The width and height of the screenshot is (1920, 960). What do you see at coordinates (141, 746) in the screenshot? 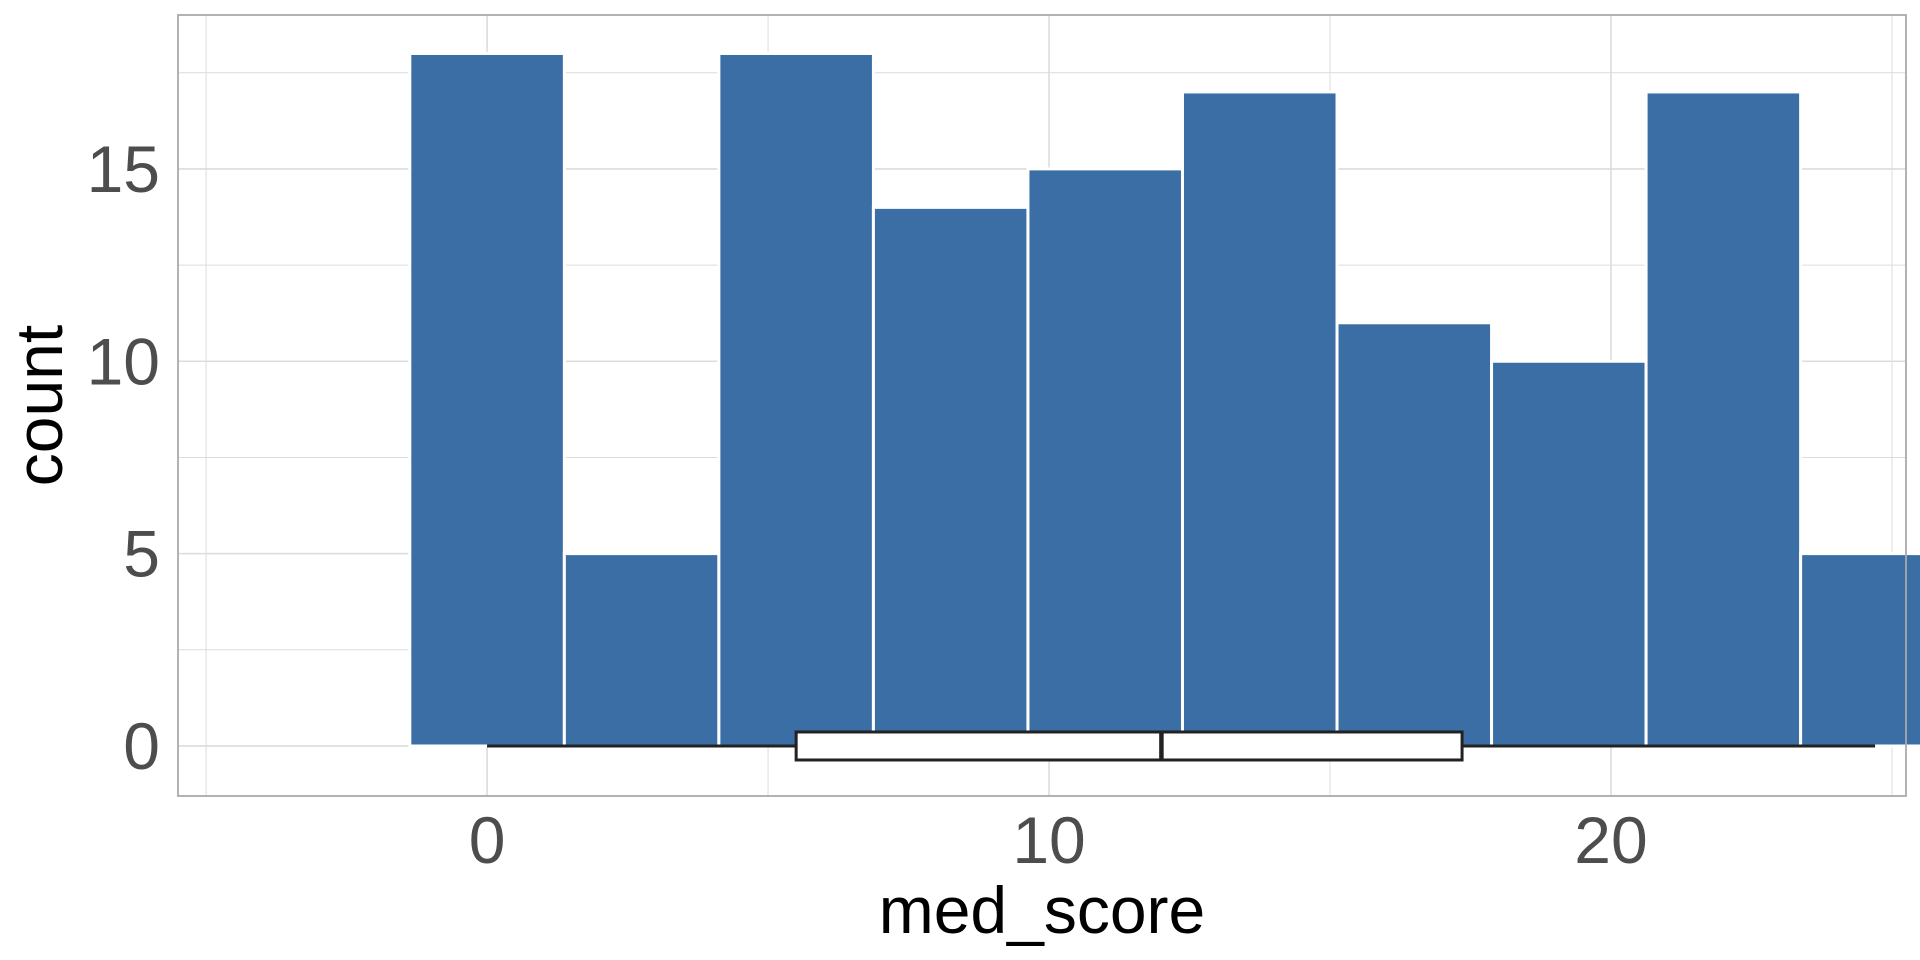
I see `y-tick-label: 0` at bounding box center [141, 746].